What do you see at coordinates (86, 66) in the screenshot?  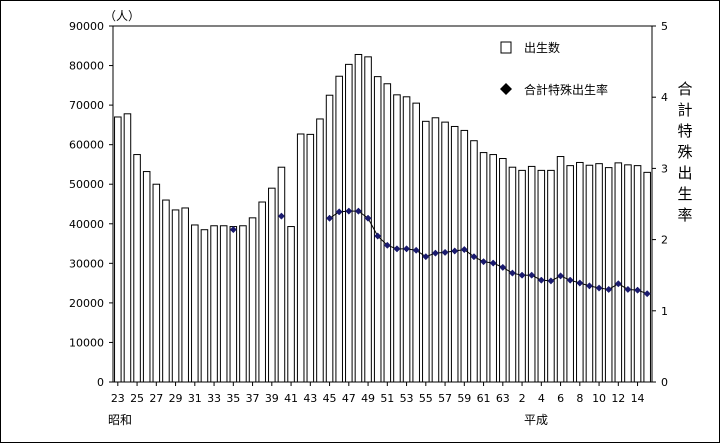 I see `left-tick-label: 80000` at bounding box center [86, 66].